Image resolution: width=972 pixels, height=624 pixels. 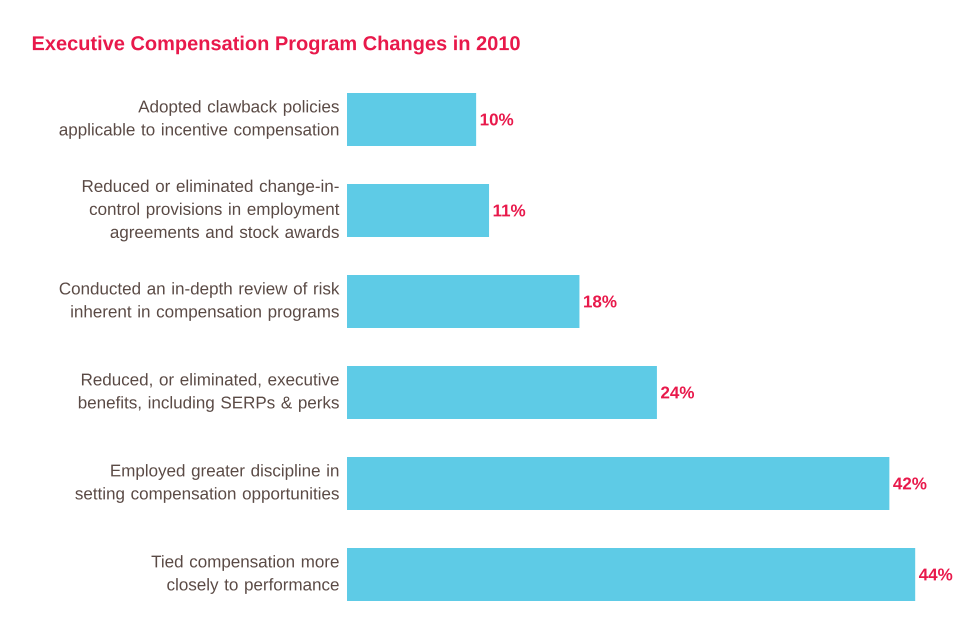 I want to click on y-tick-label: Employed greater discipline in setting compensation opportunities, so click(x=207, y=483).